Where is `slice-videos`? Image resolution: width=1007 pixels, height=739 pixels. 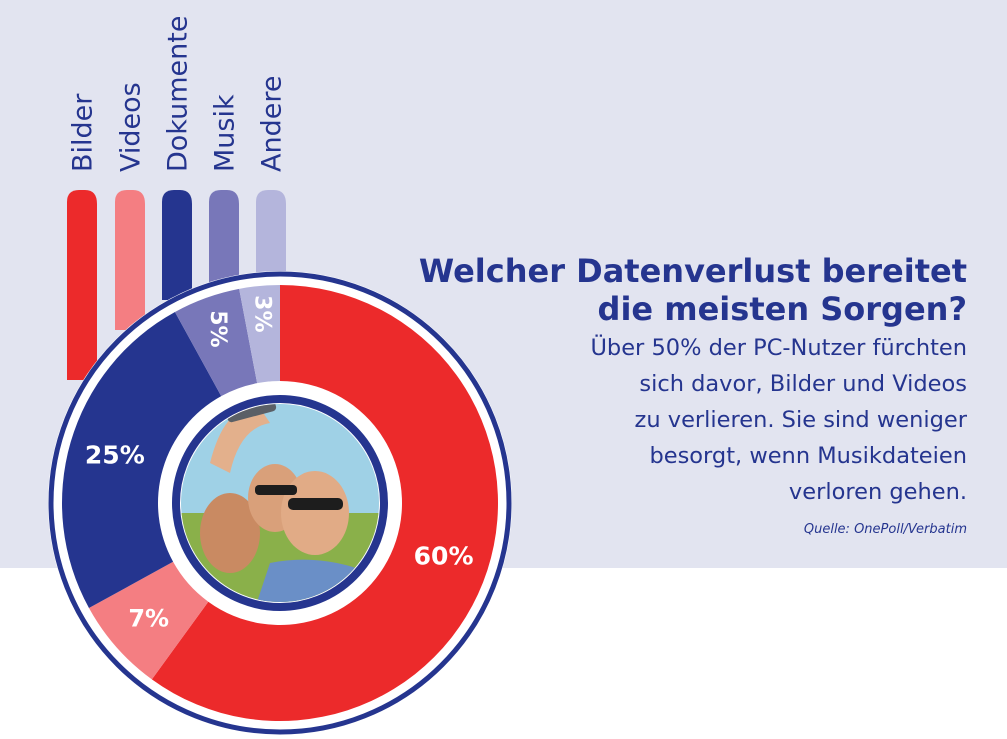
slice-videos is located at coordinates (148, 620).